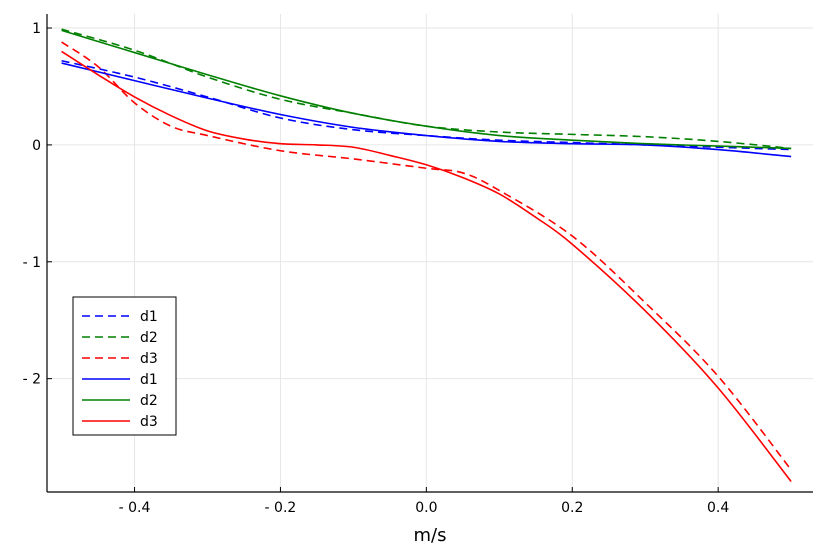 The height and width of the screenshot is (554, 830). Describe the element at coordinates (32, 380) in the screenshot. I see `y-tick-label: - 2` at that location.